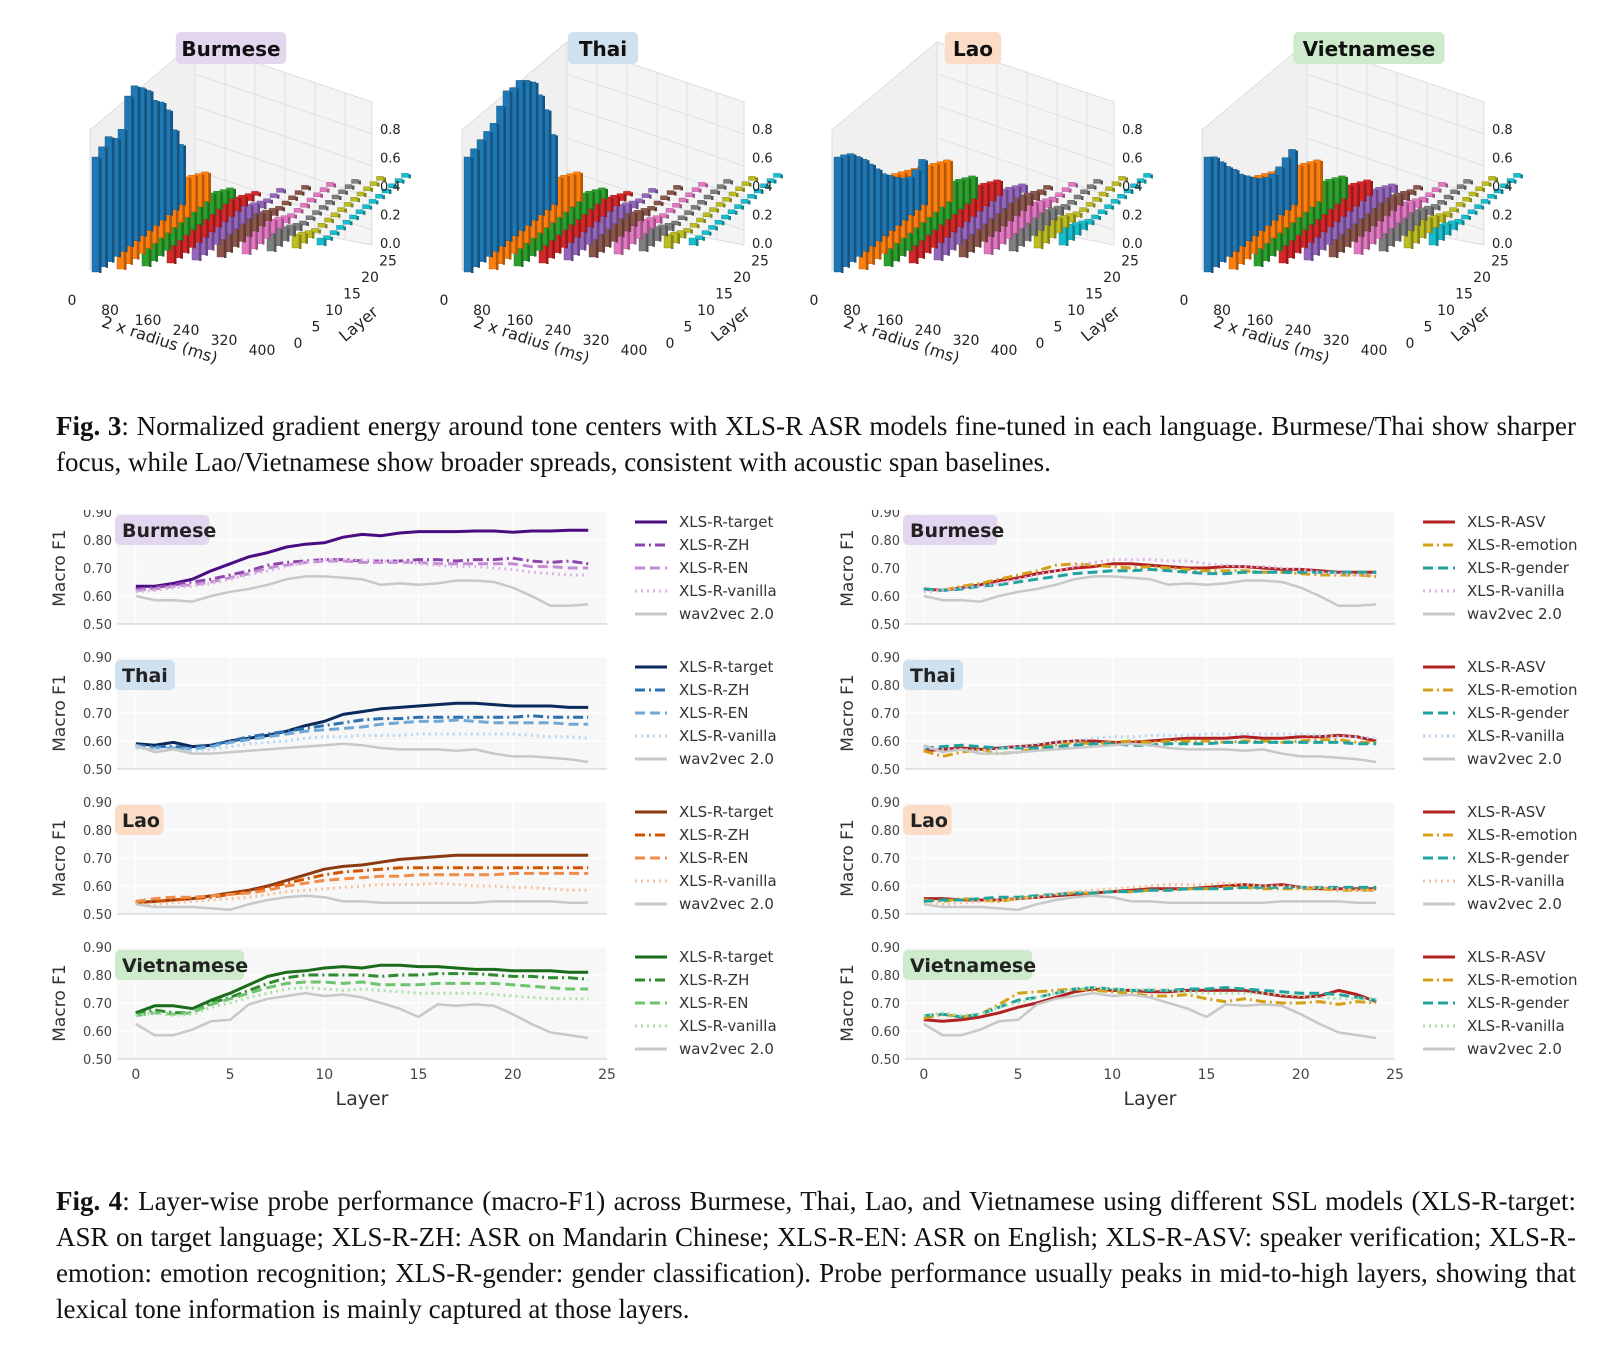  I want to click on fig4-legend-label: XLS-R-vanilla, so click(728, 1026).